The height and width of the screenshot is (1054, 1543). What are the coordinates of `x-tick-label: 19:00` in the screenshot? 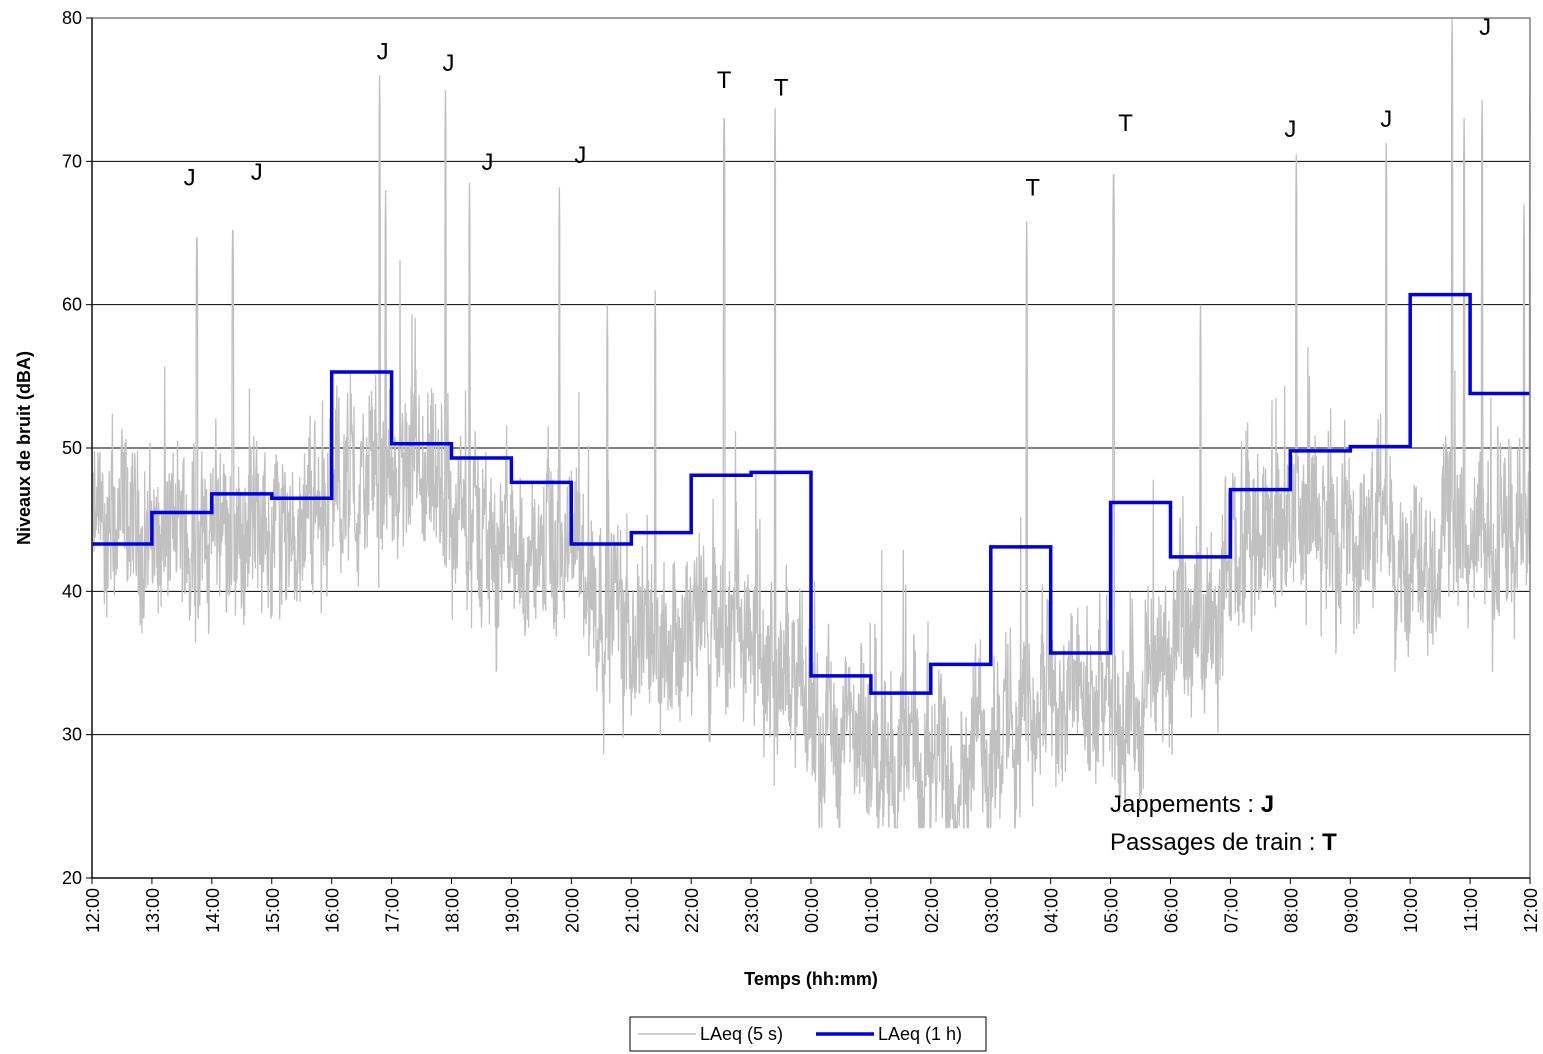 It's located at (512, 910).